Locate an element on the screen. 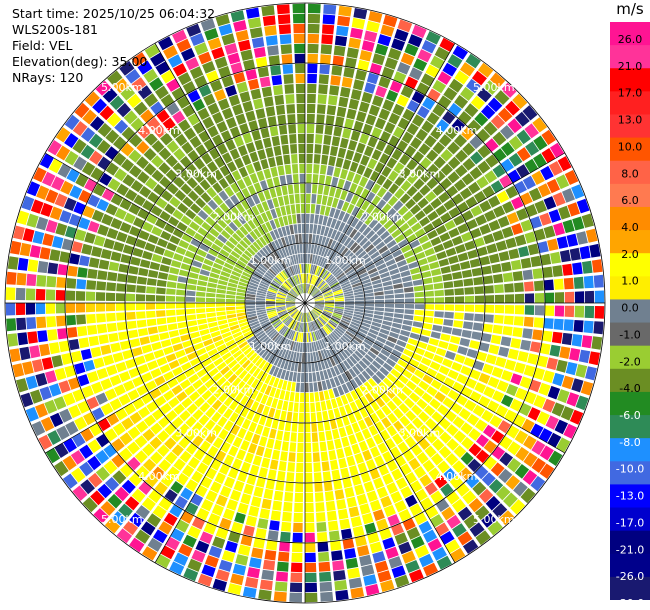 The image size is (650, 610). colorbar-tick-label: -21.0 is located at coordinates (630, 549).